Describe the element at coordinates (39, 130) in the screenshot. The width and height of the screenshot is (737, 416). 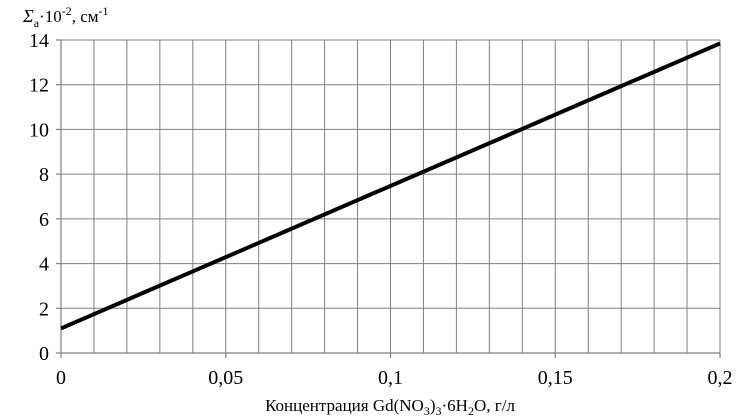
I see `y-tick-label: 10` at that location.